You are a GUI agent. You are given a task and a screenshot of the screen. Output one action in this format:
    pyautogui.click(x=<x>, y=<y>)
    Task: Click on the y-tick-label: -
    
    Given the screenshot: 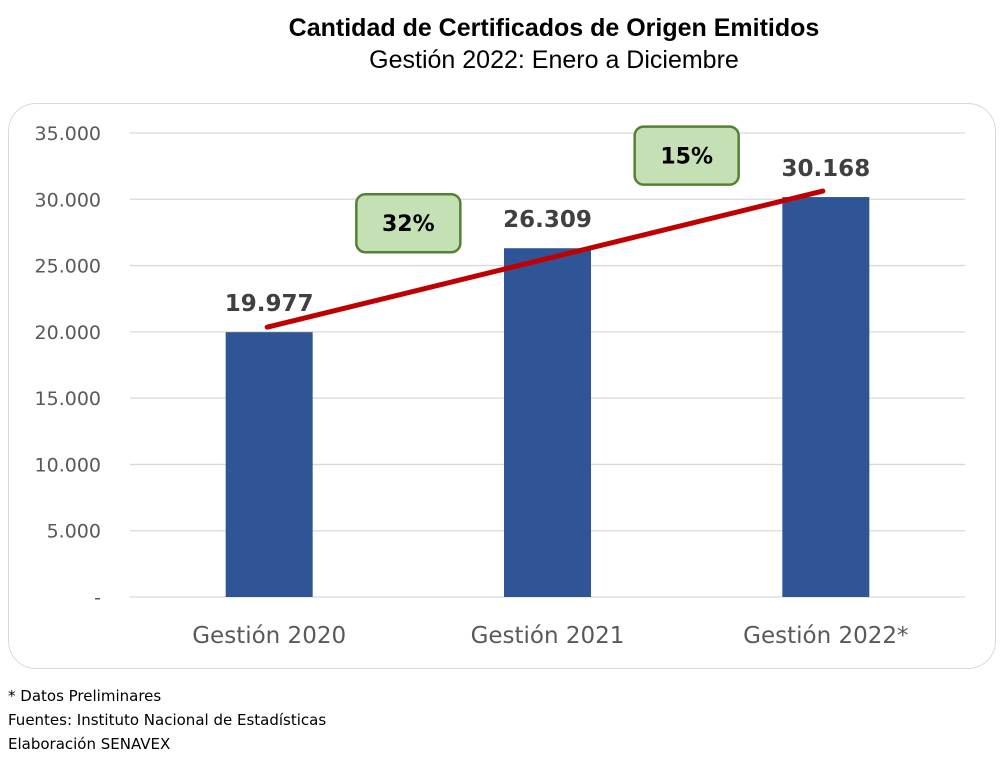 What is the action you would take?
    pyautogui.click(x=97, y=598)
    